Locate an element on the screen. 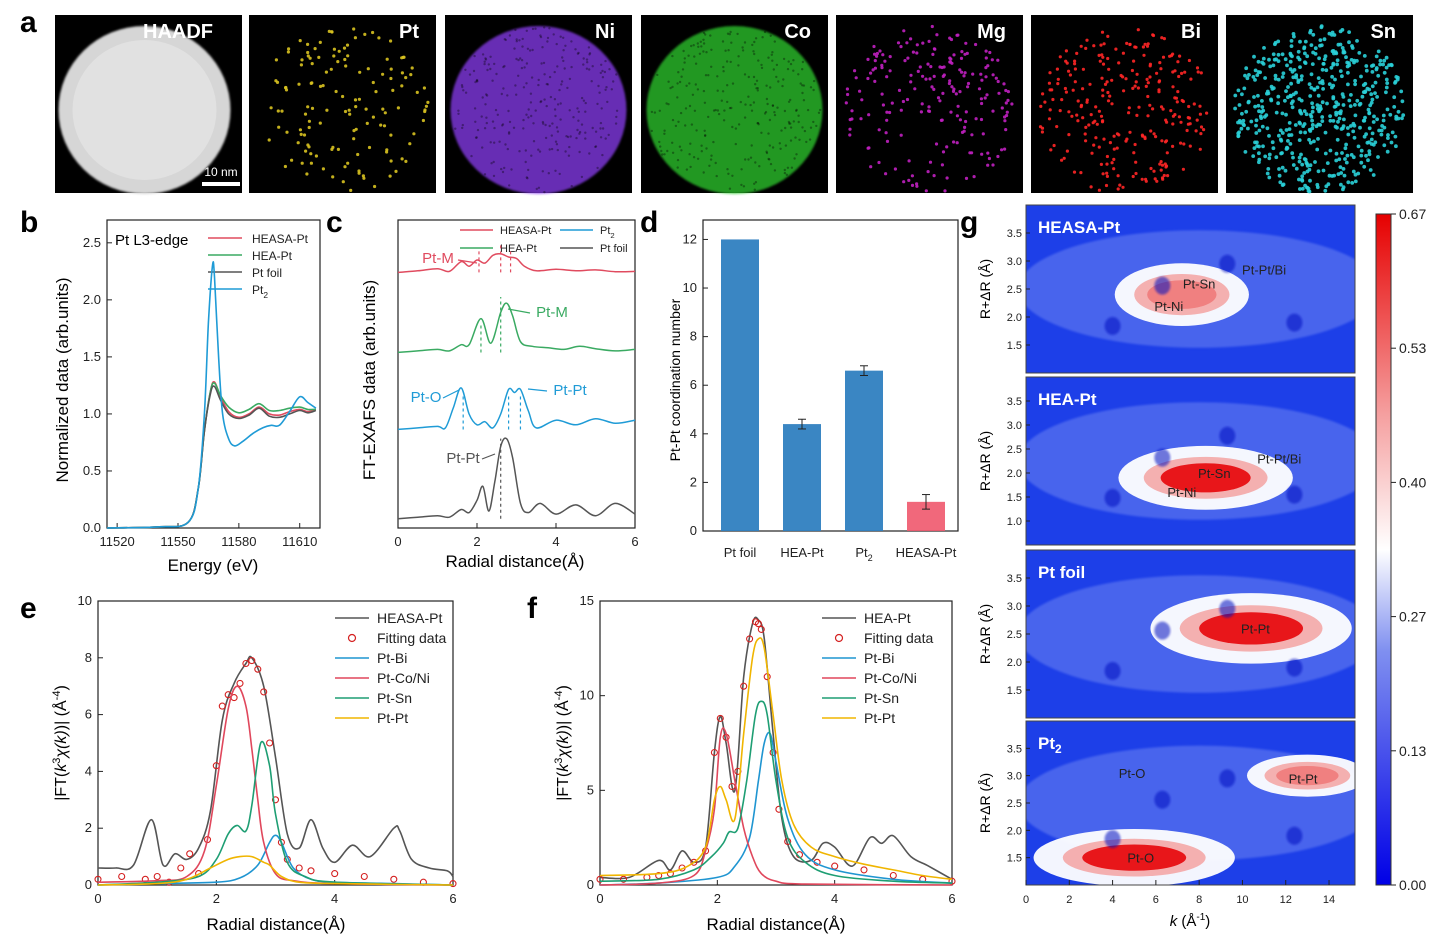 Image resolution: width=1450 pixels, height=941 pixels. tile-background is located at coordinates (342, 104).